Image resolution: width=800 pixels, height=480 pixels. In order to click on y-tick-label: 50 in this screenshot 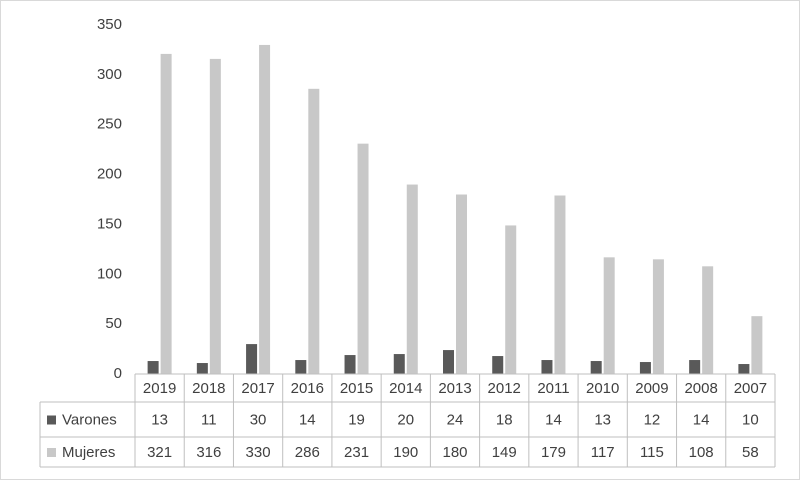, I will do `click(113, 323)`.